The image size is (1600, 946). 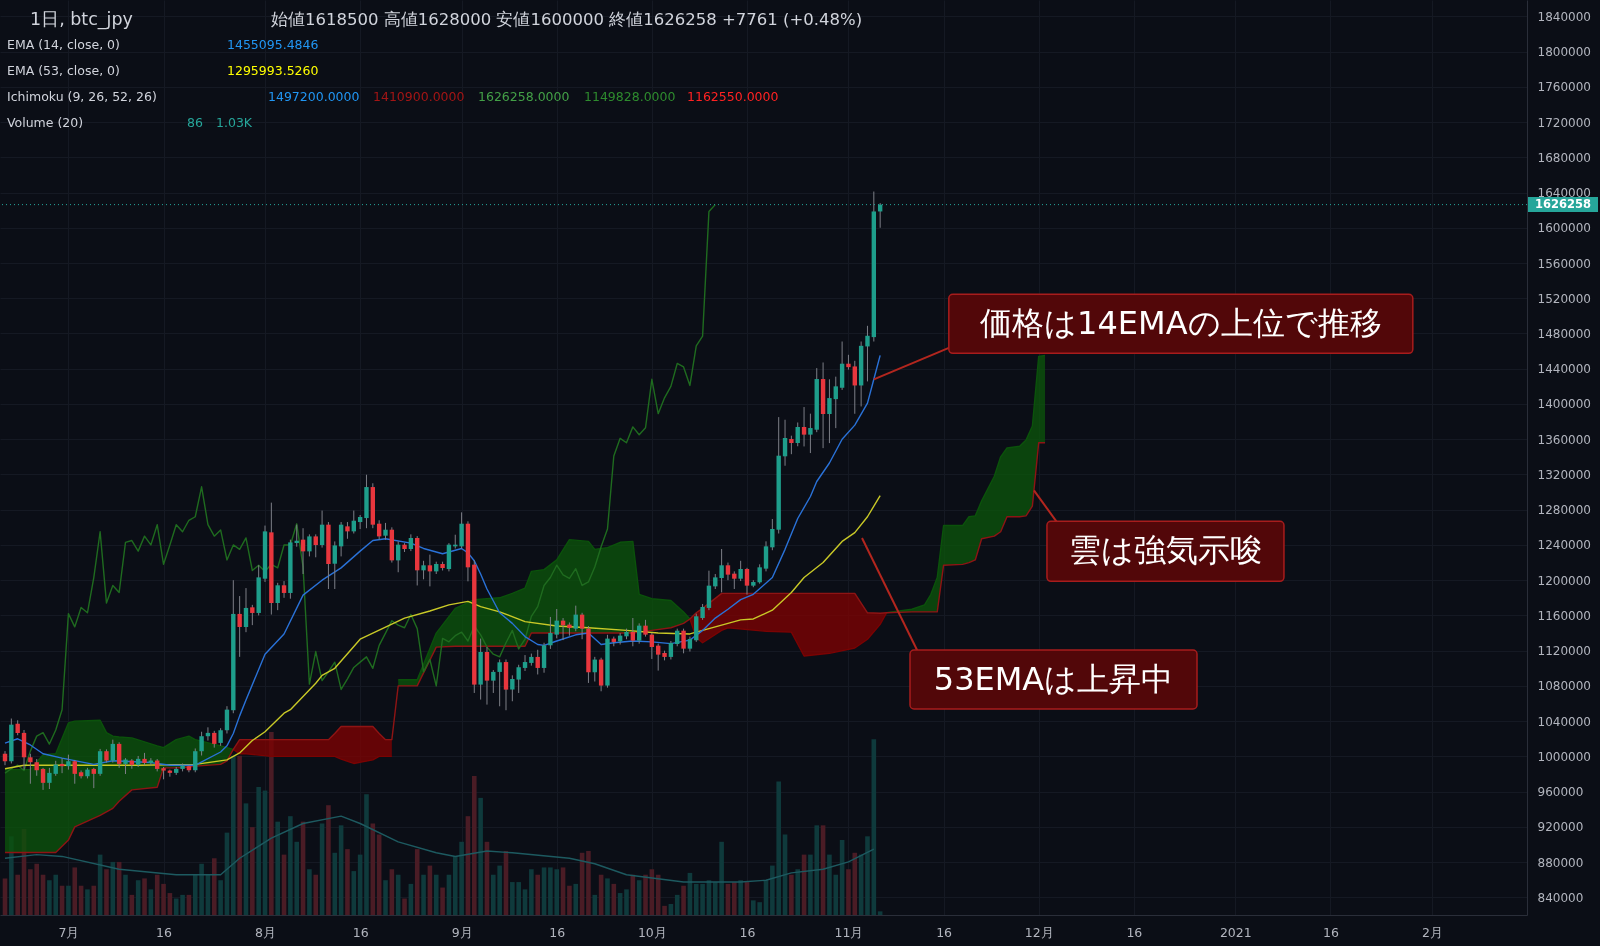 What do you see at coordinates (82, 96) in the screenshot?
I see `annotation: Ichimoku (9, 26, 52, 26)` at bounding box center [82, 96].